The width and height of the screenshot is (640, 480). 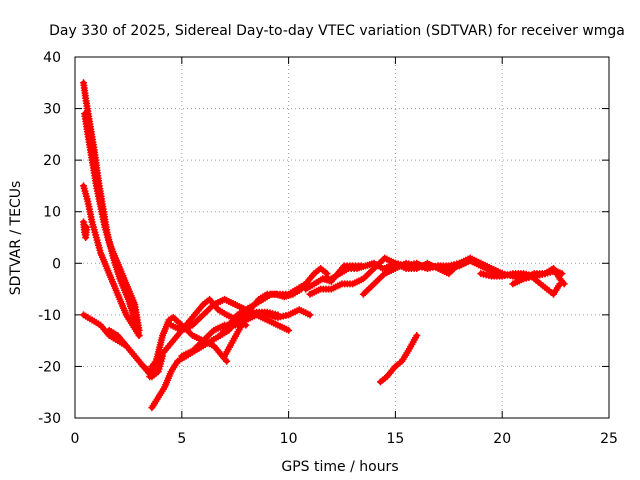 I want to click on y-tick-label: 40, so click(x=52, y=58).